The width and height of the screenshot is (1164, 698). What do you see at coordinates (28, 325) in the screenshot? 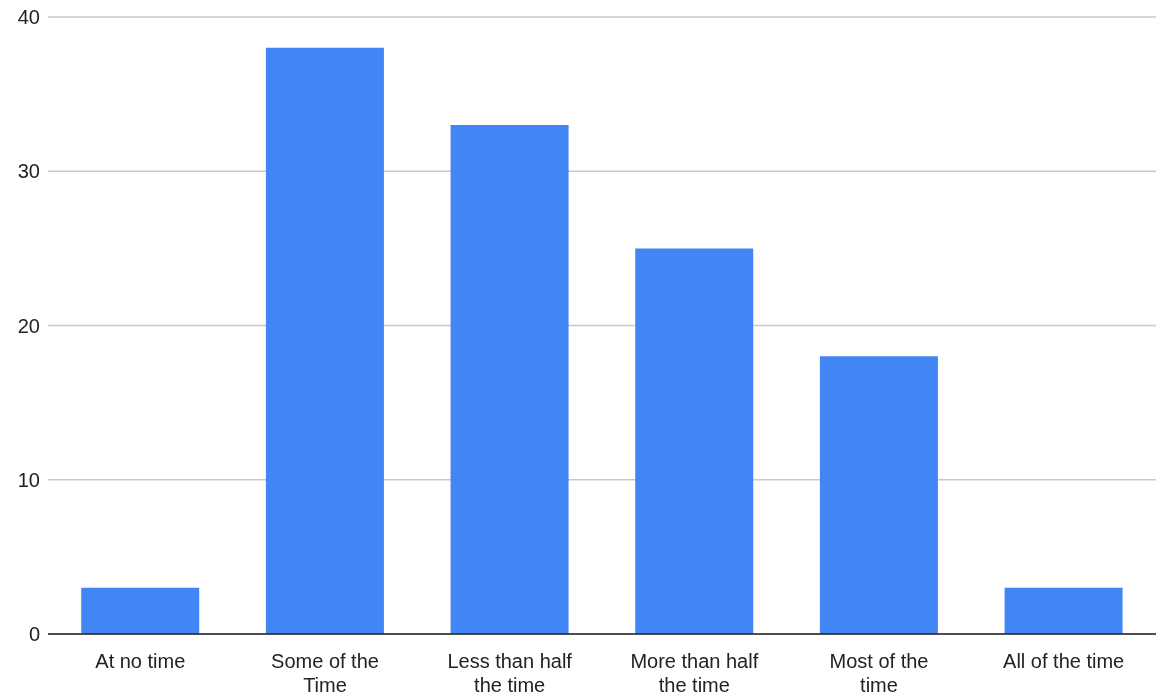
I see `y-tick-label: 20` at bounding box center [28, 325].